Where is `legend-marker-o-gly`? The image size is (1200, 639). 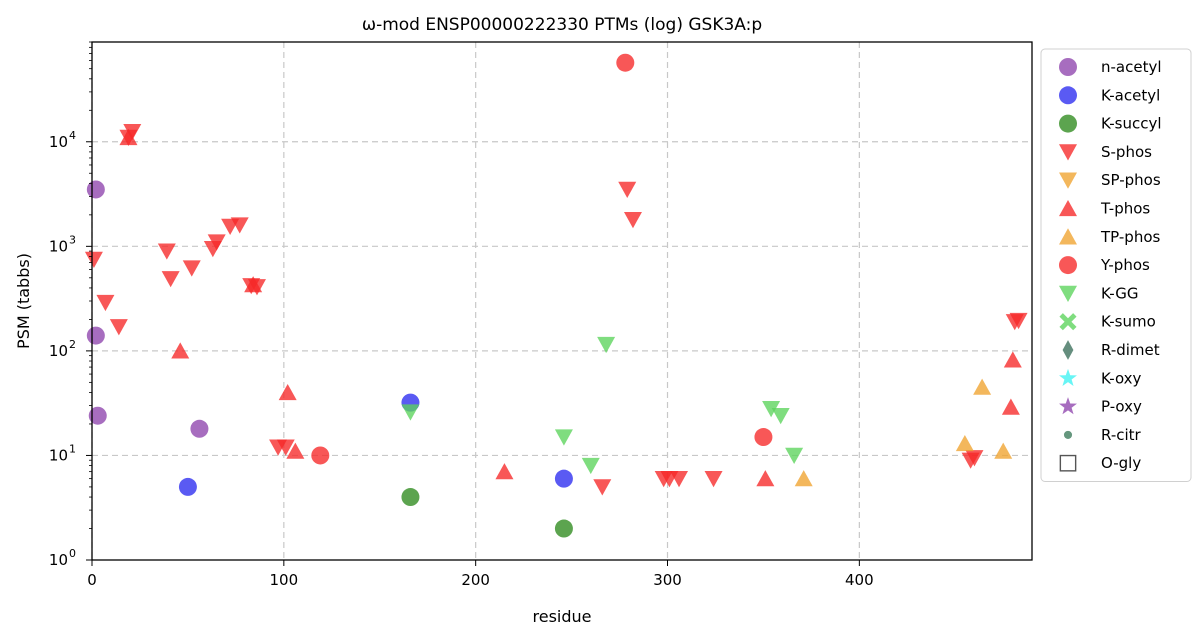 legend-marker-o-gly is located at coordinates (1068, 463).